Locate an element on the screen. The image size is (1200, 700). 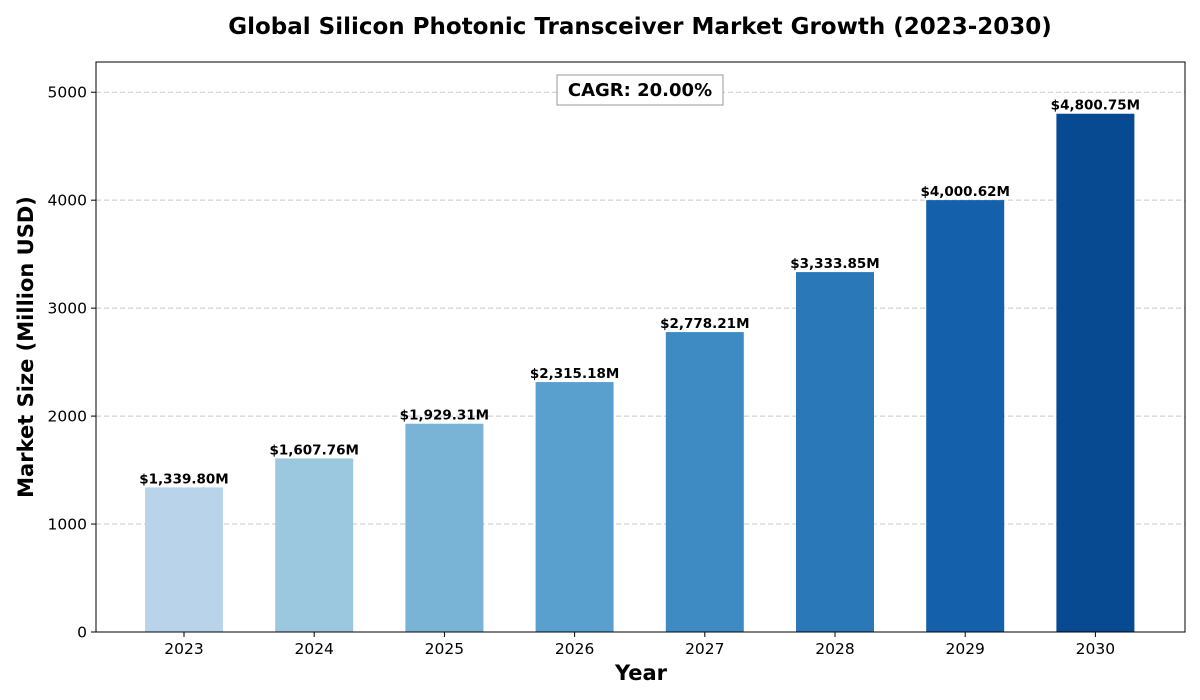
bar-2026 is located at coordinates (574, 507).